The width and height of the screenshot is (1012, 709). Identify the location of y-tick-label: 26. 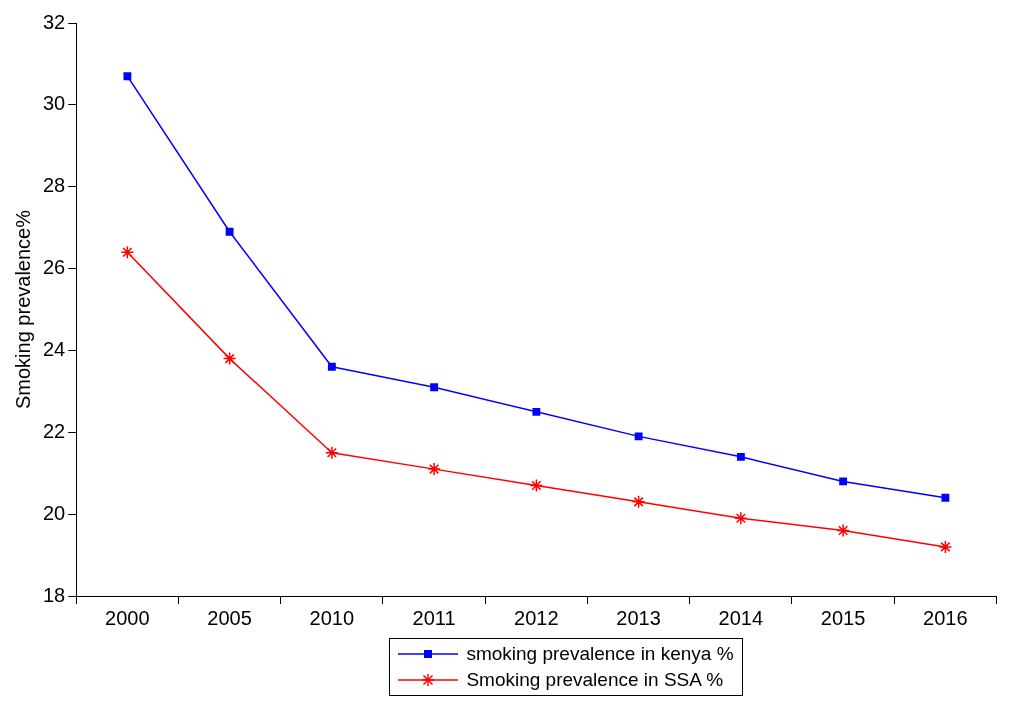
(54, 267).